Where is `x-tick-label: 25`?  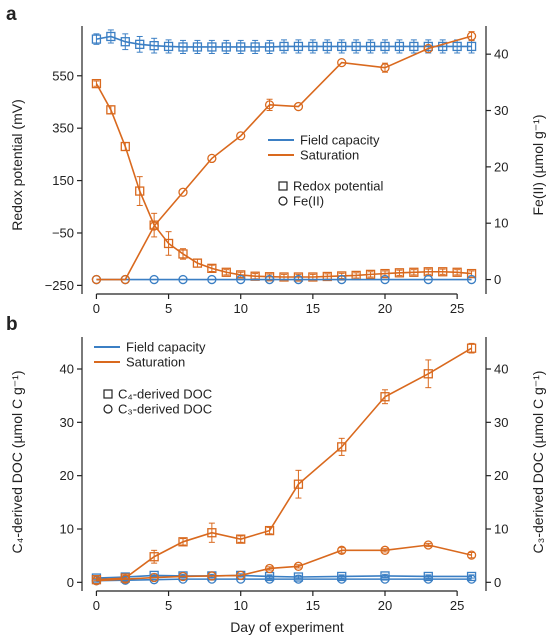
x-tick-label: 25 is located at coordinates (457, 308).